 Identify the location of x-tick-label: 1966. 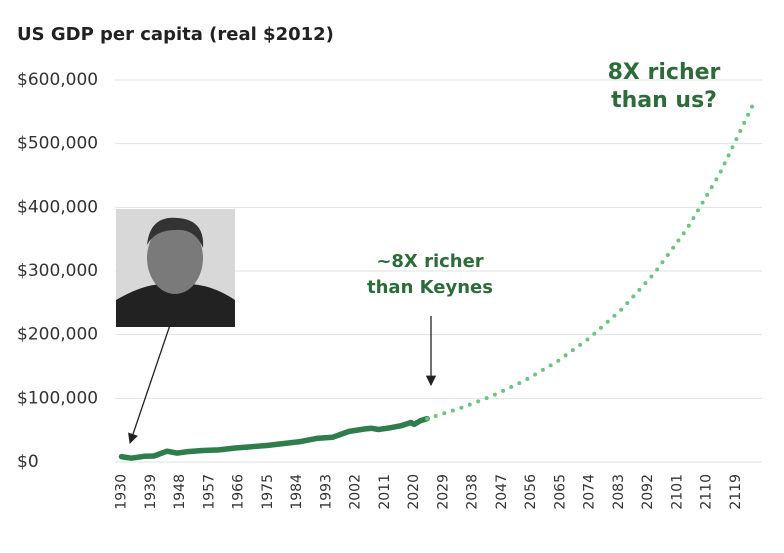
(239, 492).